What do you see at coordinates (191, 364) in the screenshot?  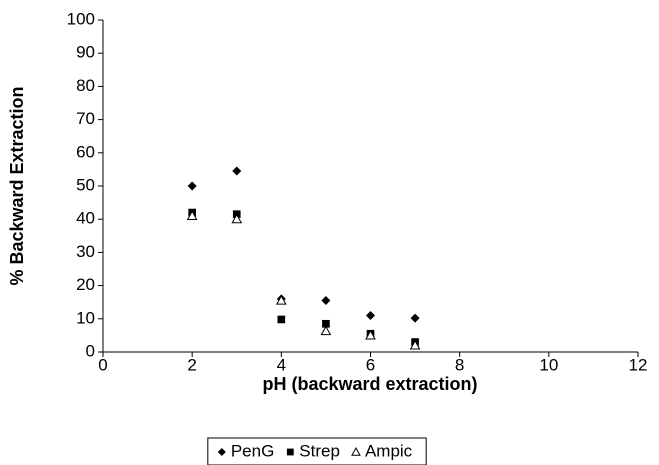 I see `x-tick-label: 2` at bounding box center [191, 364].